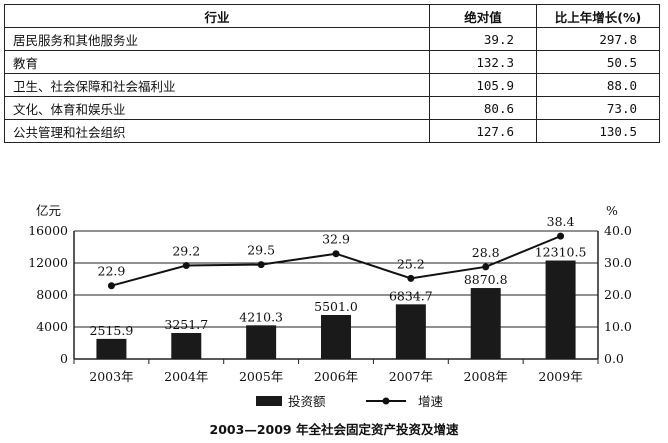  What do you see at coordinates (64, 358) in the screenshot?
I see `left-tick-label: 0` at bounding box center [64, 358].